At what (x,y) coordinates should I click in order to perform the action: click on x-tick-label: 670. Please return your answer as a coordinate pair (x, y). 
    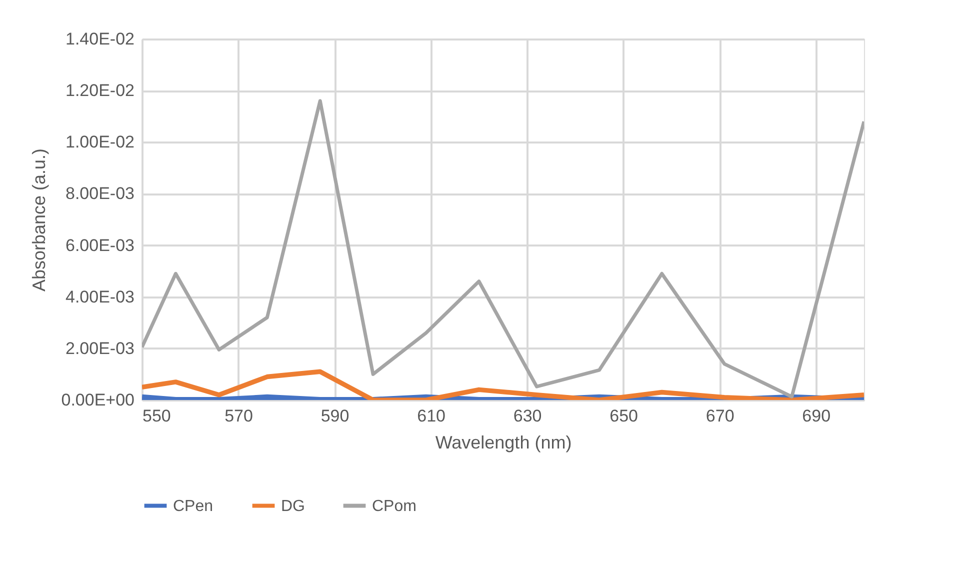
    Looking at the image, I should click on (720, 416).